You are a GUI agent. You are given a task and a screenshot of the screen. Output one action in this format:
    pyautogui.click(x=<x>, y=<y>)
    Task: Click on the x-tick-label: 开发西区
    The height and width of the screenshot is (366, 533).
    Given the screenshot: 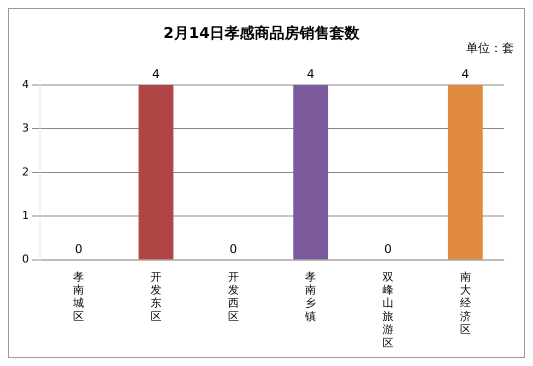 What is the action you would take?
    pyautogui.click(x=233, y=296)
    